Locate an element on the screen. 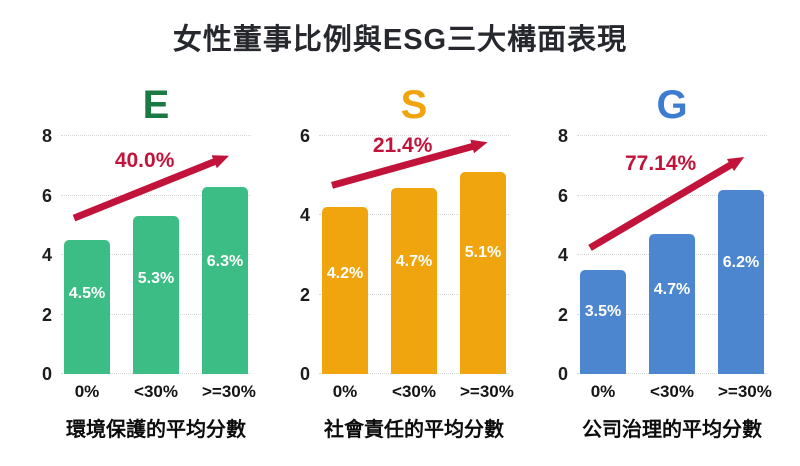  bar-value-label: 5.1% is located at coordinates (483, 252).